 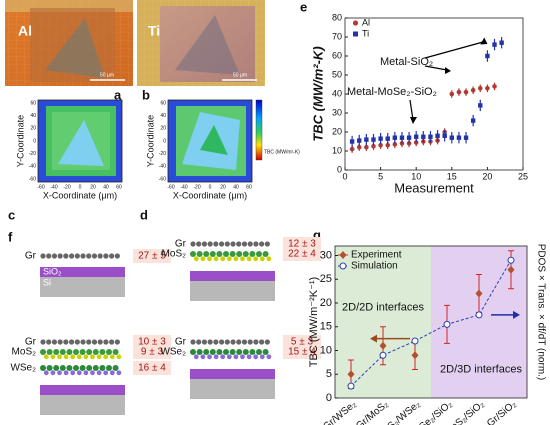 What do you see at coordinates (413, 120) in the screenshot?
I see `arrowhead` at bounding box center [413, 120].